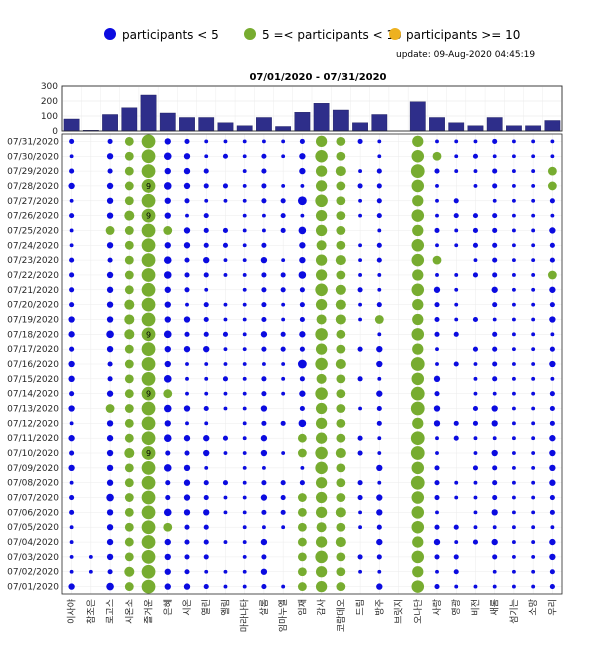 The image size is (600, 670). What do you see at coordinates (283, 260) in the screenshot?
I see `marker-임마누엘-07/23/2020` at bounding box center [283, 260].